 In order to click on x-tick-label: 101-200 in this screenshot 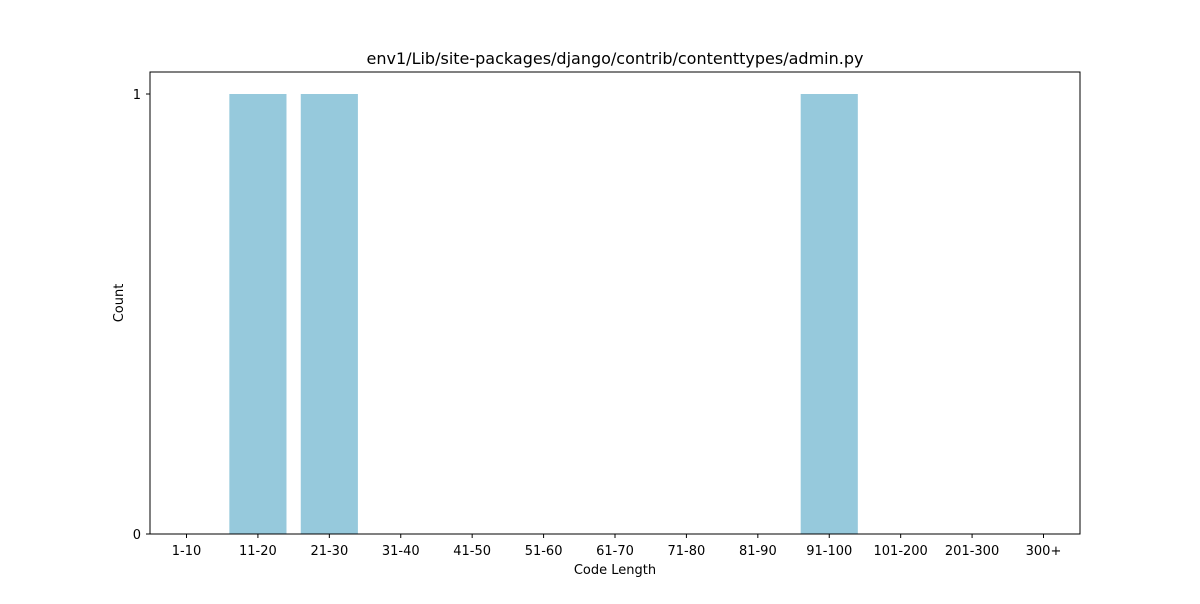, I will do `click(901, 551)`.